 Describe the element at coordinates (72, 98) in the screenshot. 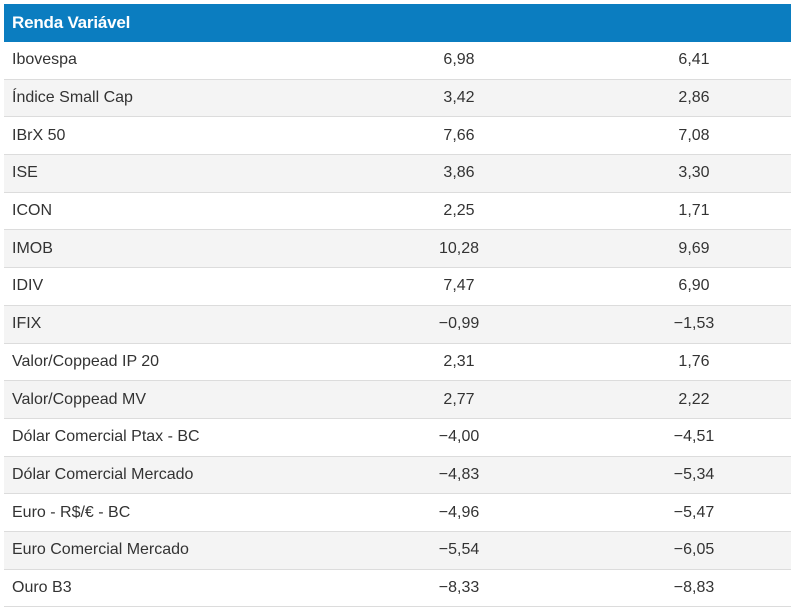

I see `row-label: Índice Small Cap` at that location.